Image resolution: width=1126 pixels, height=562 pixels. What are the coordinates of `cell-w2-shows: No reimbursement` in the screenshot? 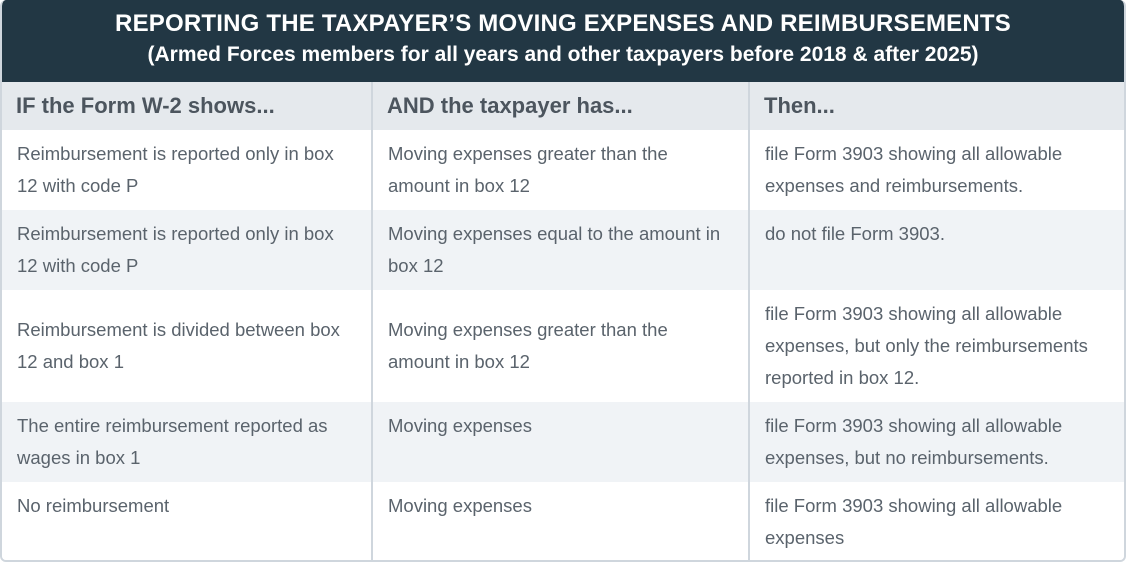 It's located at (187, 521).